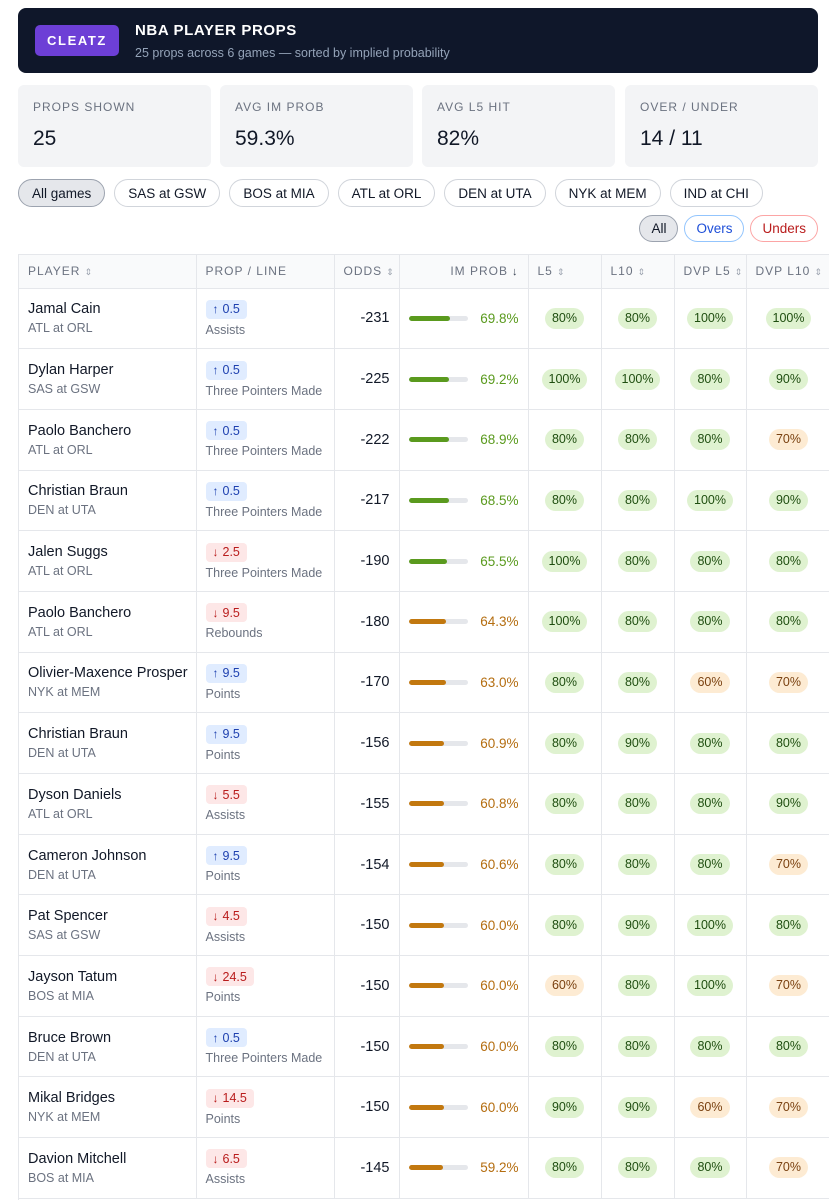  I want to click on im-prob-cell: 60.6%, so click(464, 865).